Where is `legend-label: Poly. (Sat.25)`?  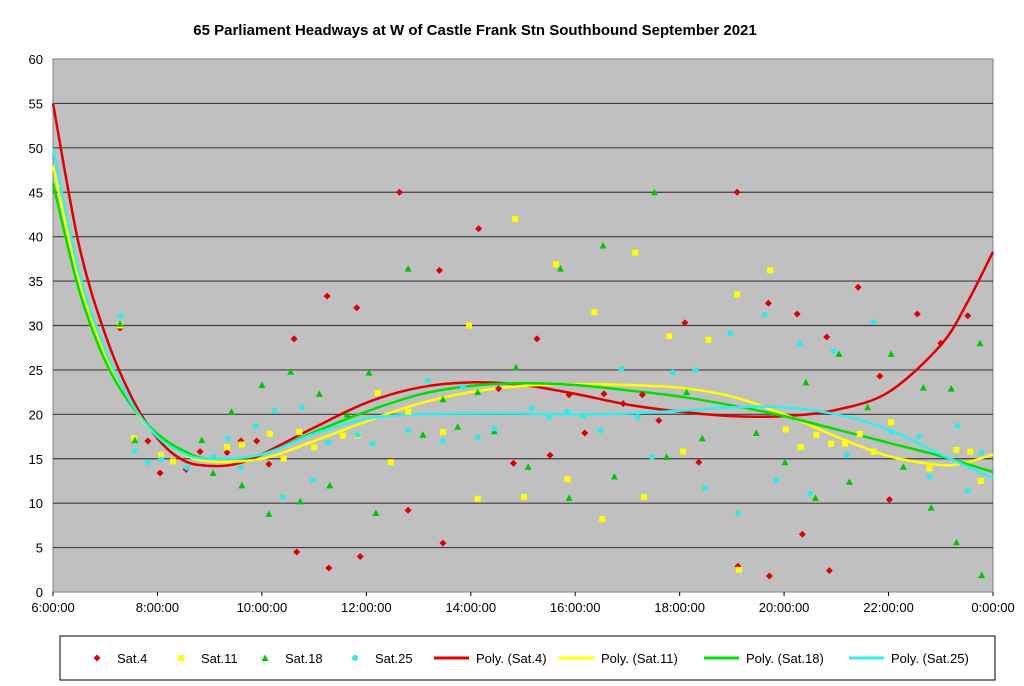
legend-label: Poly. (Sat.25) is located at coordinates (930, 658).